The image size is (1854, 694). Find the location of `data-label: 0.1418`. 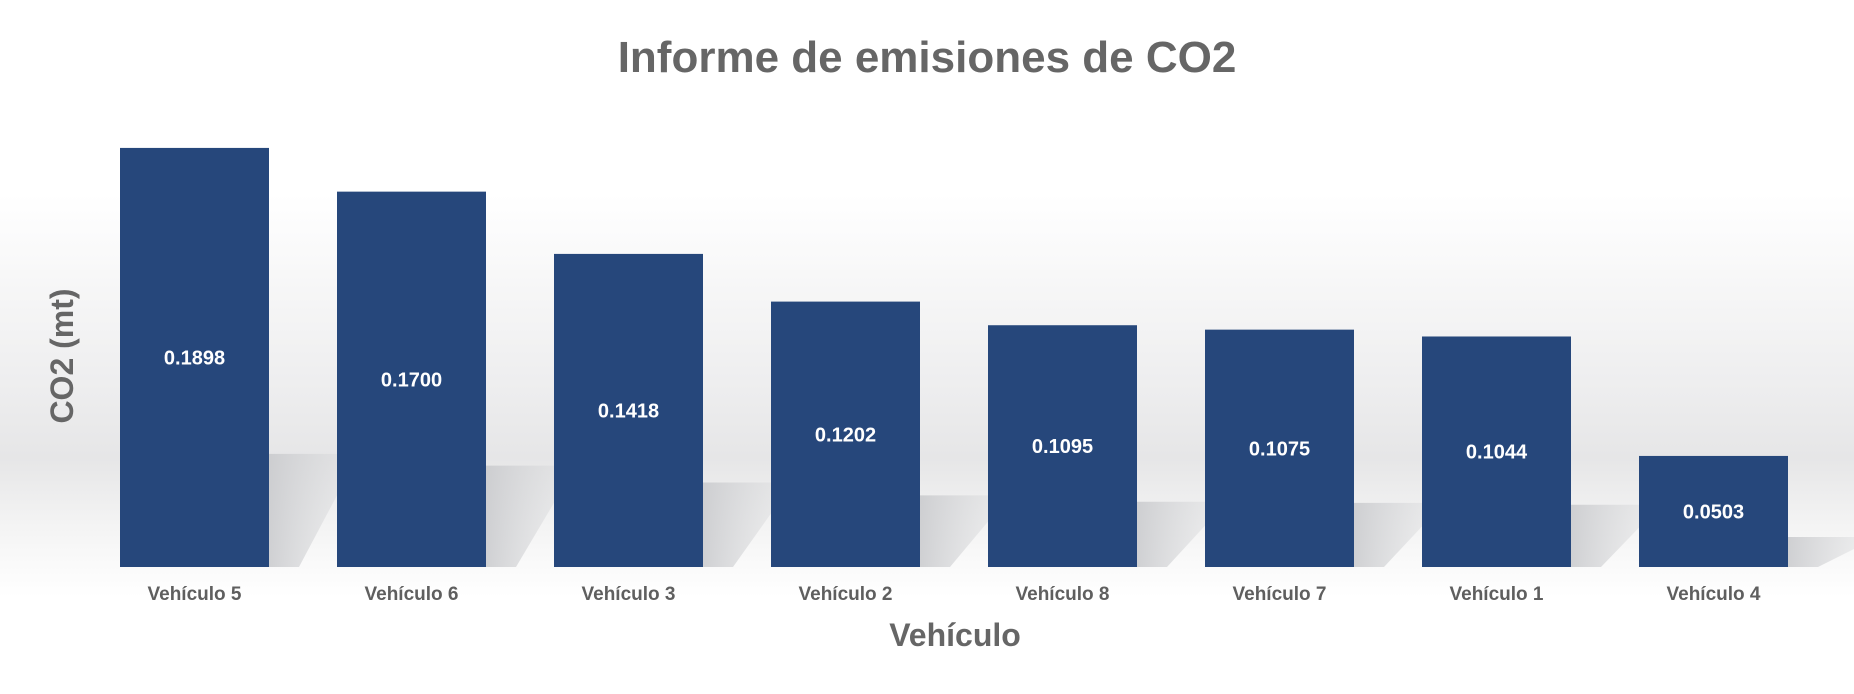

data-label: 0.1418 is located at coordinates (628, 411).